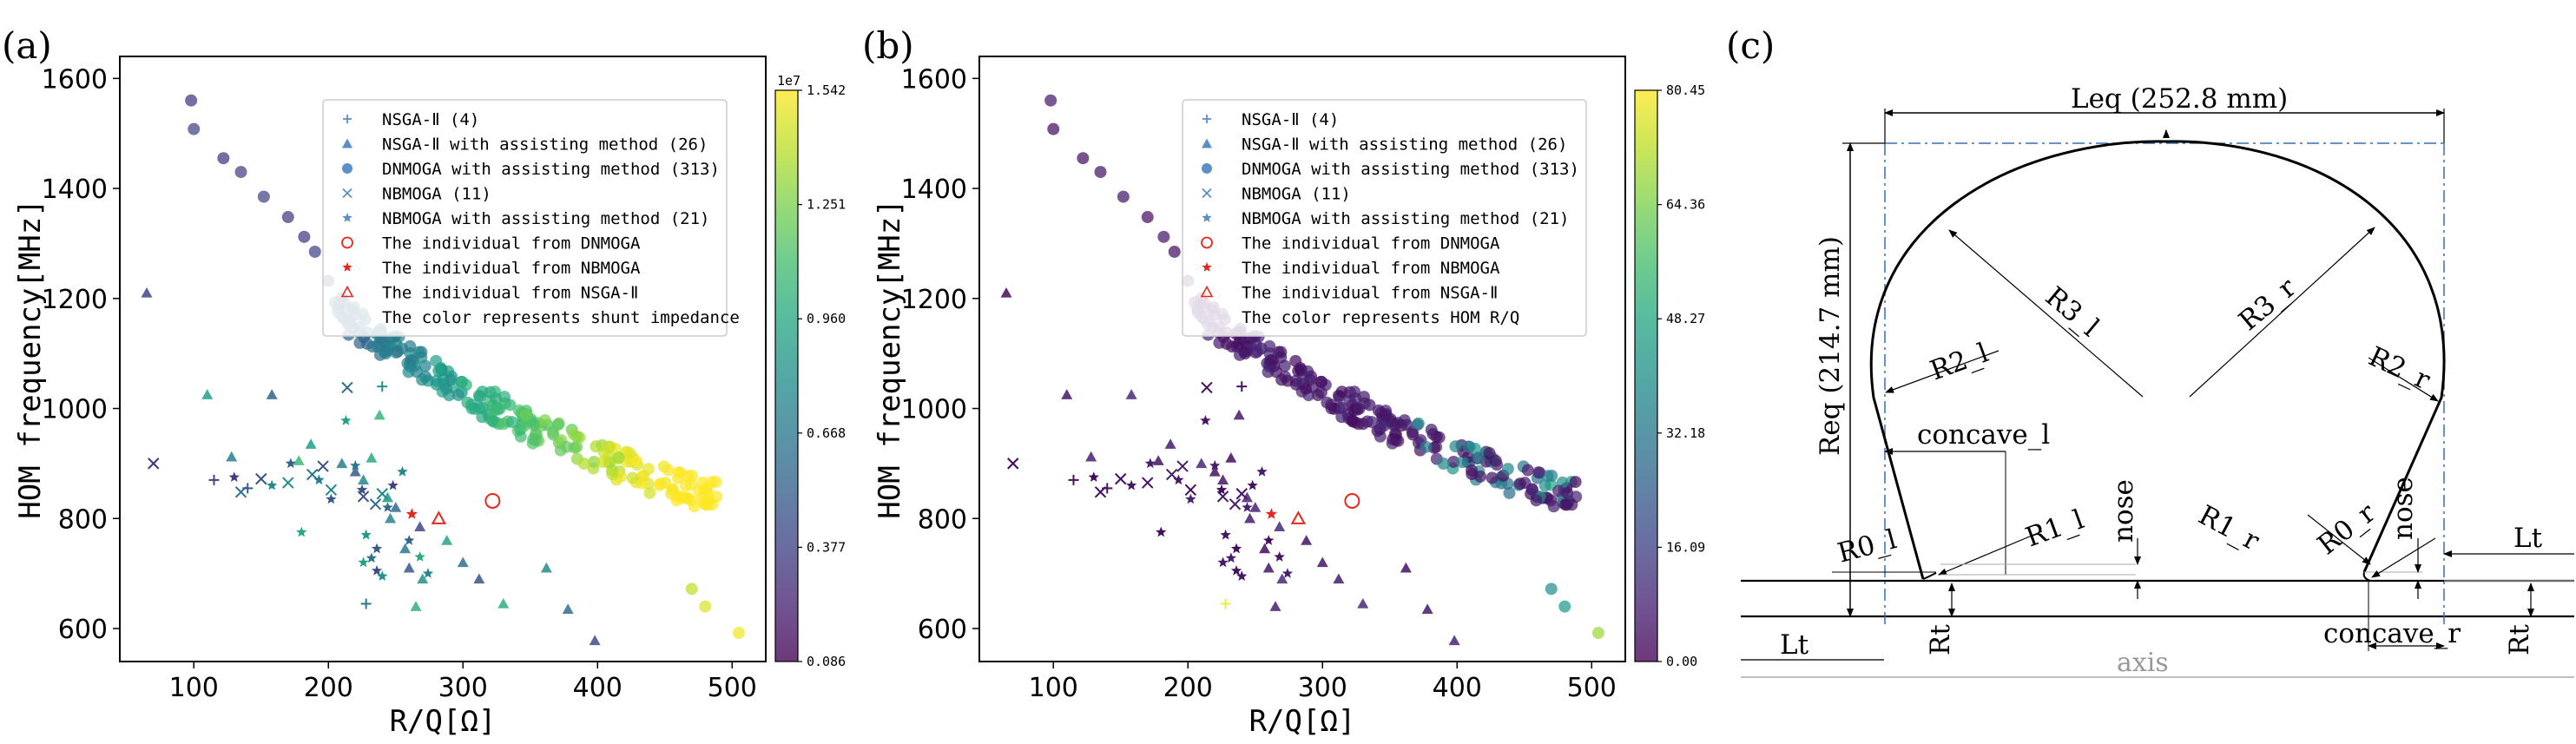 This screenshot has height=744, width=2576. What do you see at coordinates (194, 688) in the screenshot?
I see `x-tick-label: 100` at bounding box center [194, 688].